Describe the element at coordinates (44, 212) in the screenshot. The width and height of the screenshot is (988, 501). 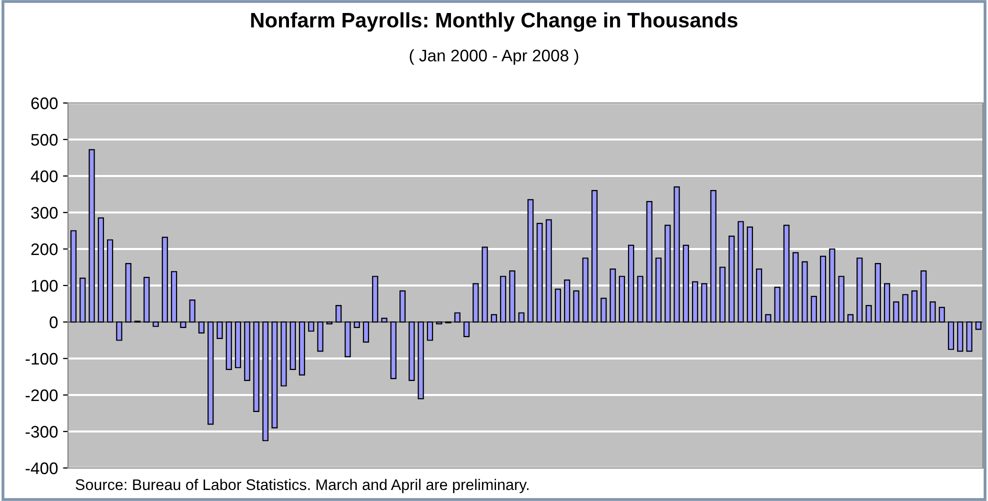
I see `y-tick-label: 300` at that location.